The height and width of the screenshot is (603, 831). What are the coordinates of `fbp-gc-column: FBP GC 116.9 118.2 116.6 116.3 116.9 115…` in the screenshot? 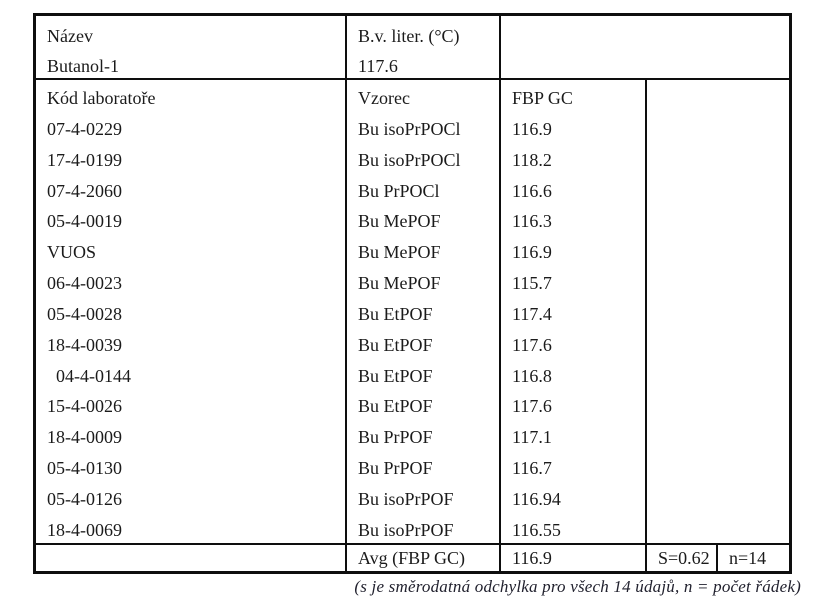 It's located at (574, 311).